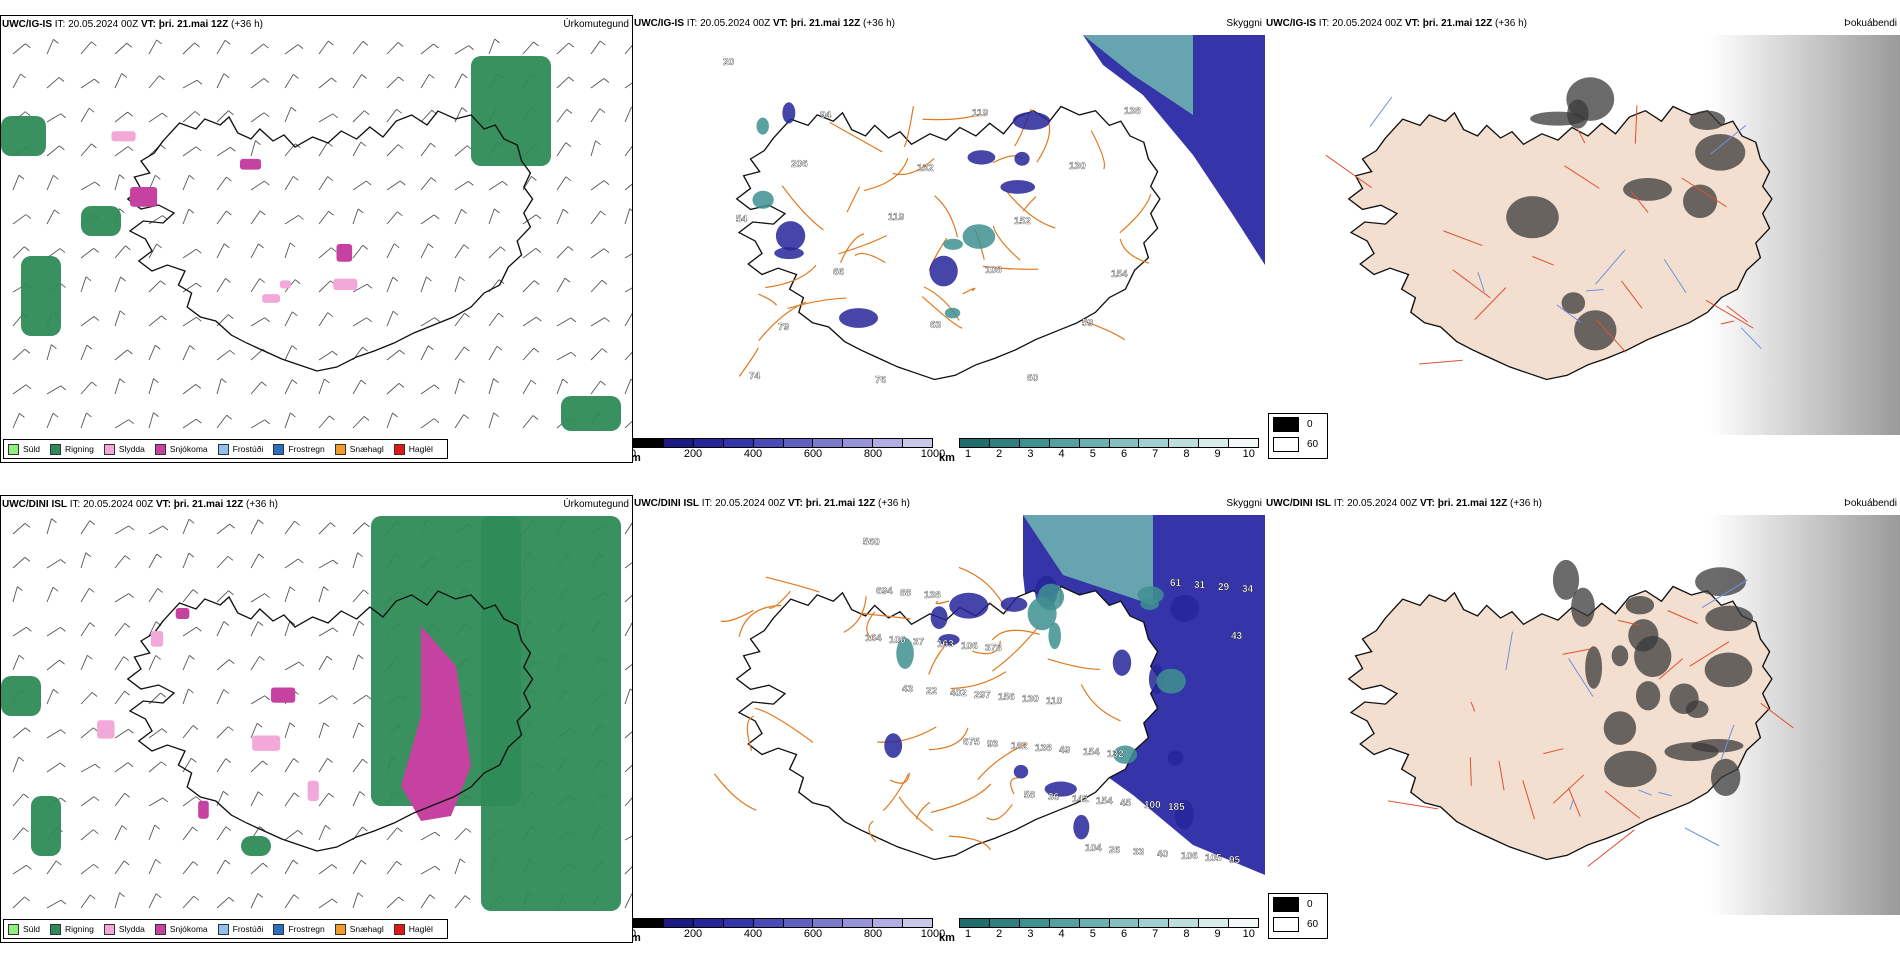 This screenshot has height=957, width=1900. Describe the element at coordinates (783, 929) in the screenshot. I see `visibility-scale-m: 02004006008001000` at that location.